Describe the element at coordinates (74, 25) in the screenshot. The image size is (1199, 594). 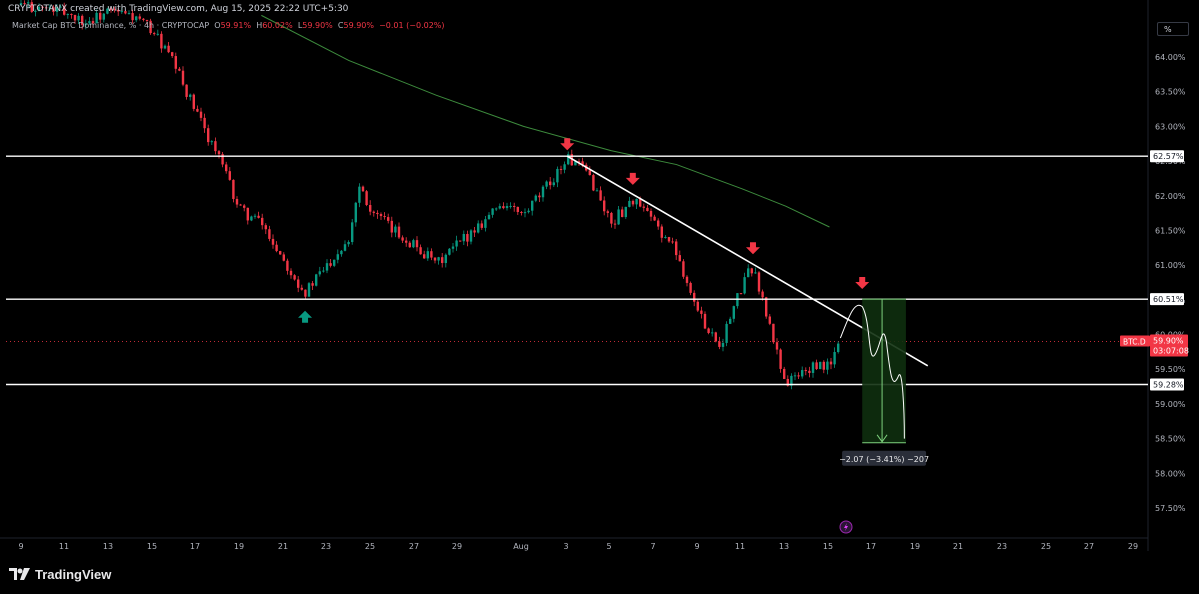
I see `legend-symbol: Market Cap BTC Dominance, %` at that location.